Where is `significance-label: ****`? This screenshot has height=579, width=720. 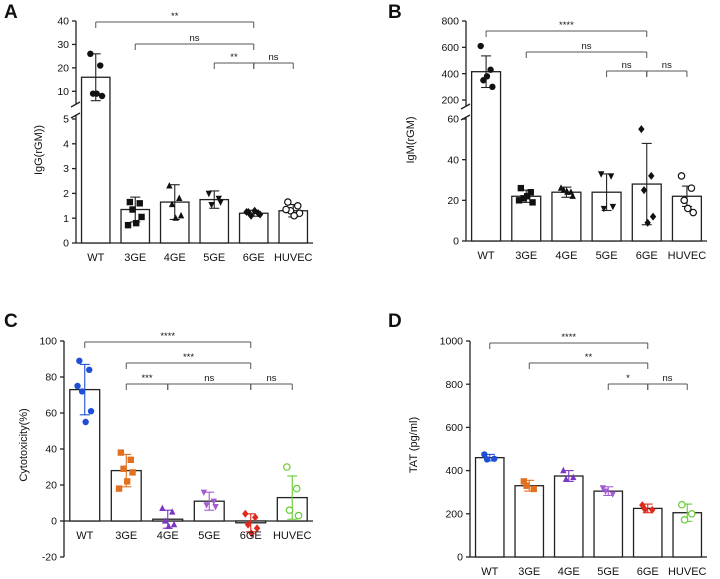
significance-label: **** is located at coordinates (167, 336).